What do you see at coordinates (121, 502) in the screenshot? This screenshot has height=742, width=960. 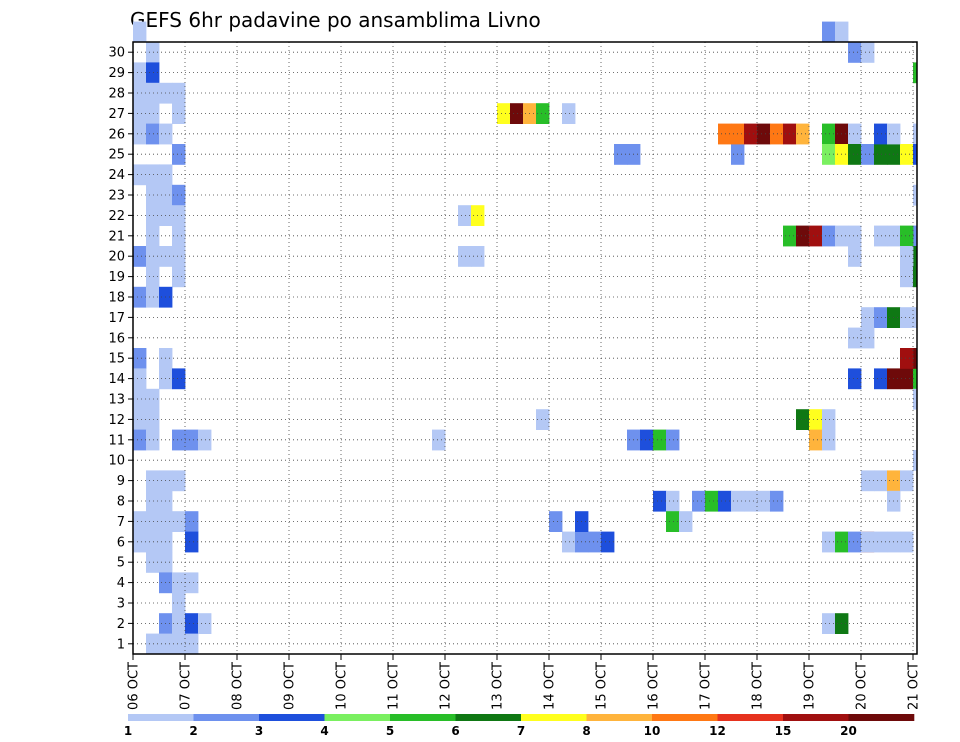 I see `y-tick-label: 8` at bounding box center [121, 502].